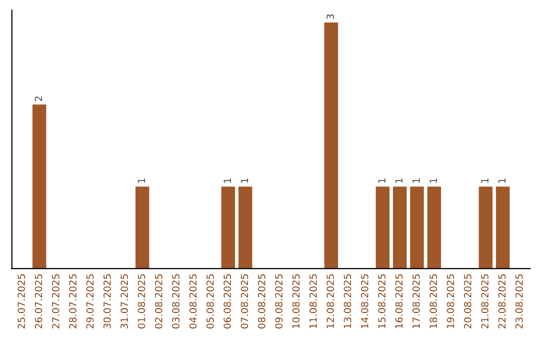 This screenshot has width=540, height=340. Describe the element at coordinates (38, 99) in the screenshot. I see `data-label: 2` at that location.